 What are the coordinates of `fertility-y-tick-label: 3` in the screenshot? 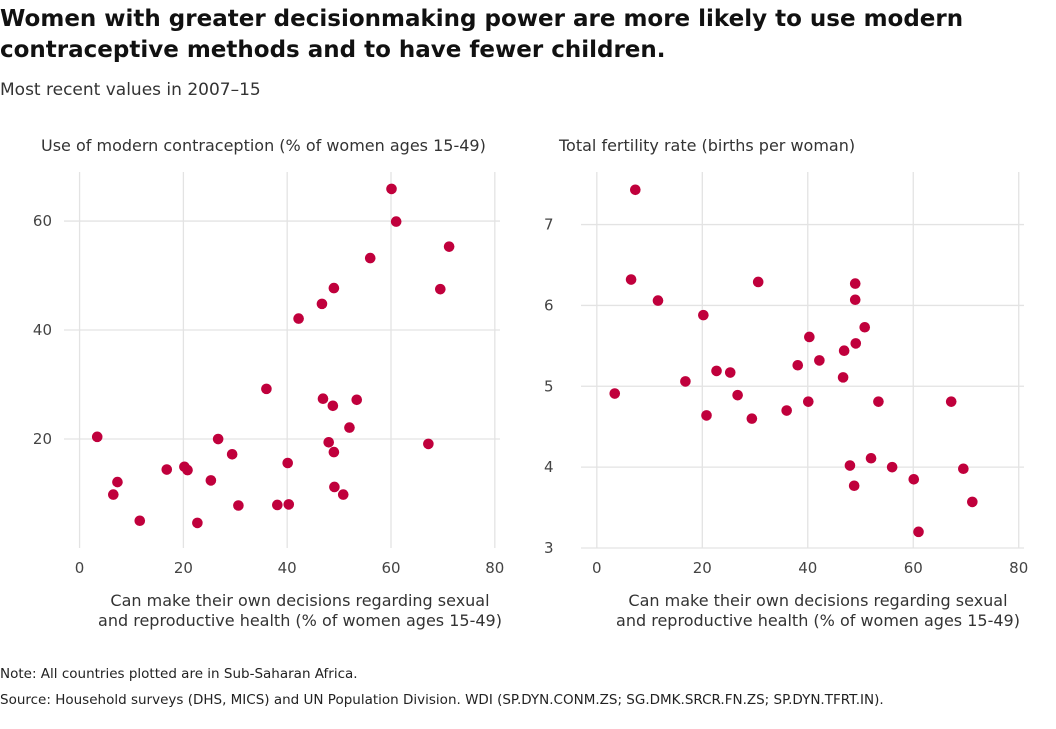 It's located at (549, 548).